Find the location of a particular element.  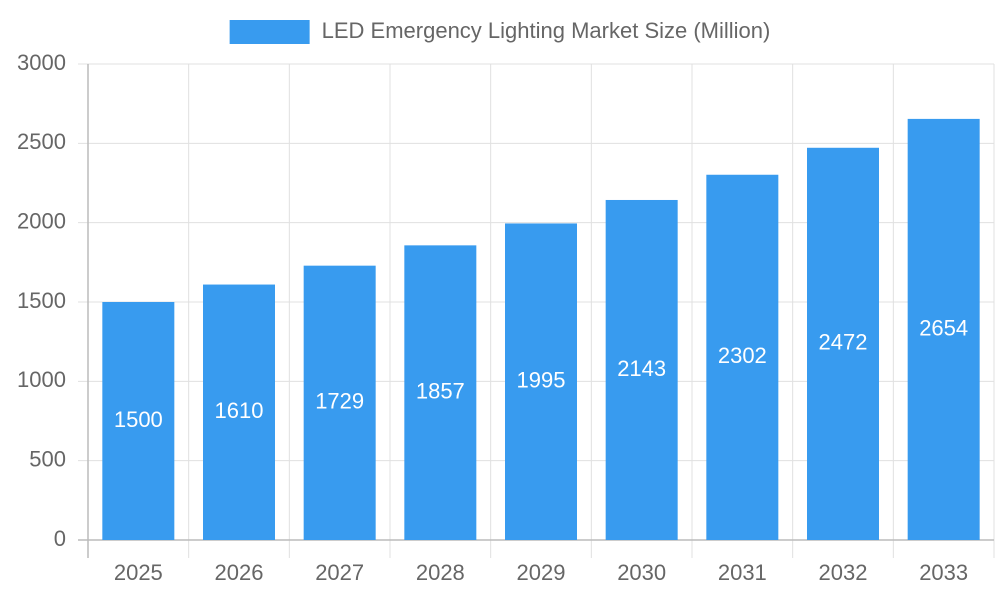

y-tick-label: 2500 is located at coordinates (41, 141).